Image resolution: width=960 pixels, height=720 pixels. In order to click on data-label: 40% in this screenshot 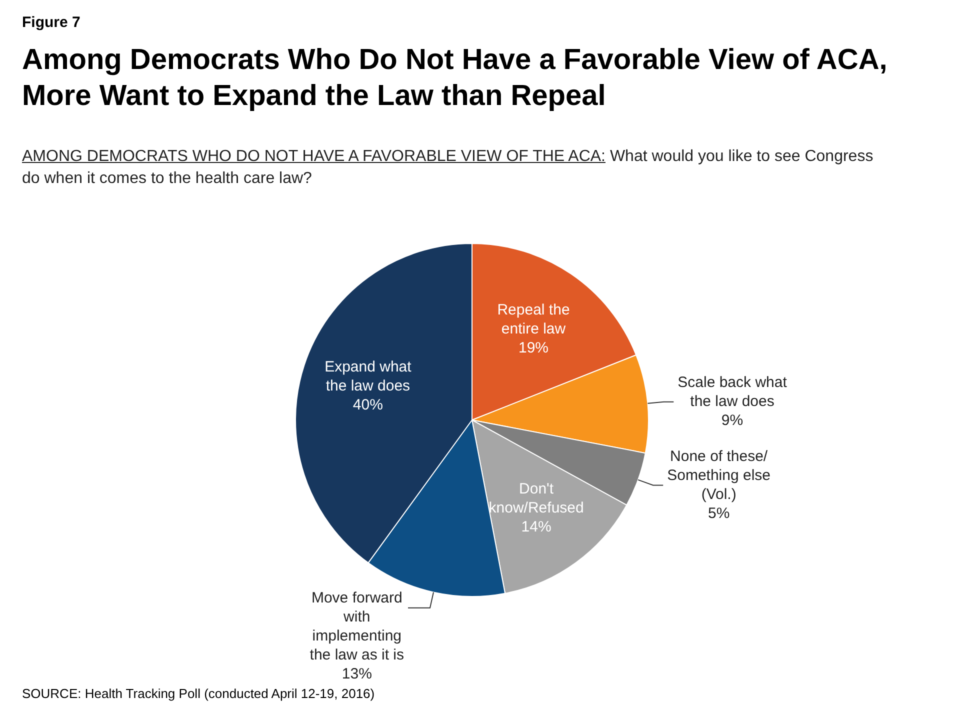, I will do `click(367, 405)`.